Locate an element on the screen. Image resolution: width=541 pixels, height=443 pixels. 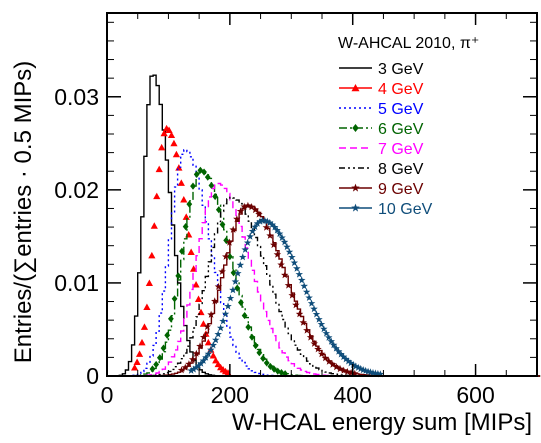
x-tick-label: 400 is located at coordinates (353, 395).